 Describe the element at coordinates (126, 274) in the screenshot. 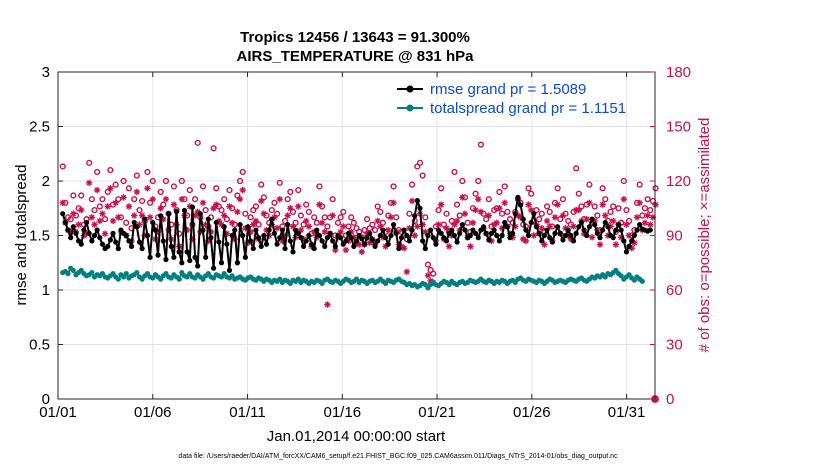

I see `spread-point` at that location.